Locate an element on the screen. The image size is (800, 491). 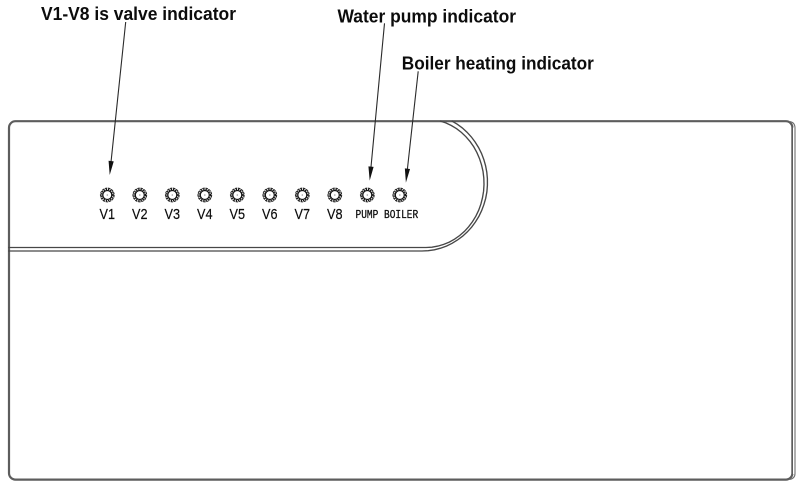
svg-text: V8 is located at coordinates (335, 214).